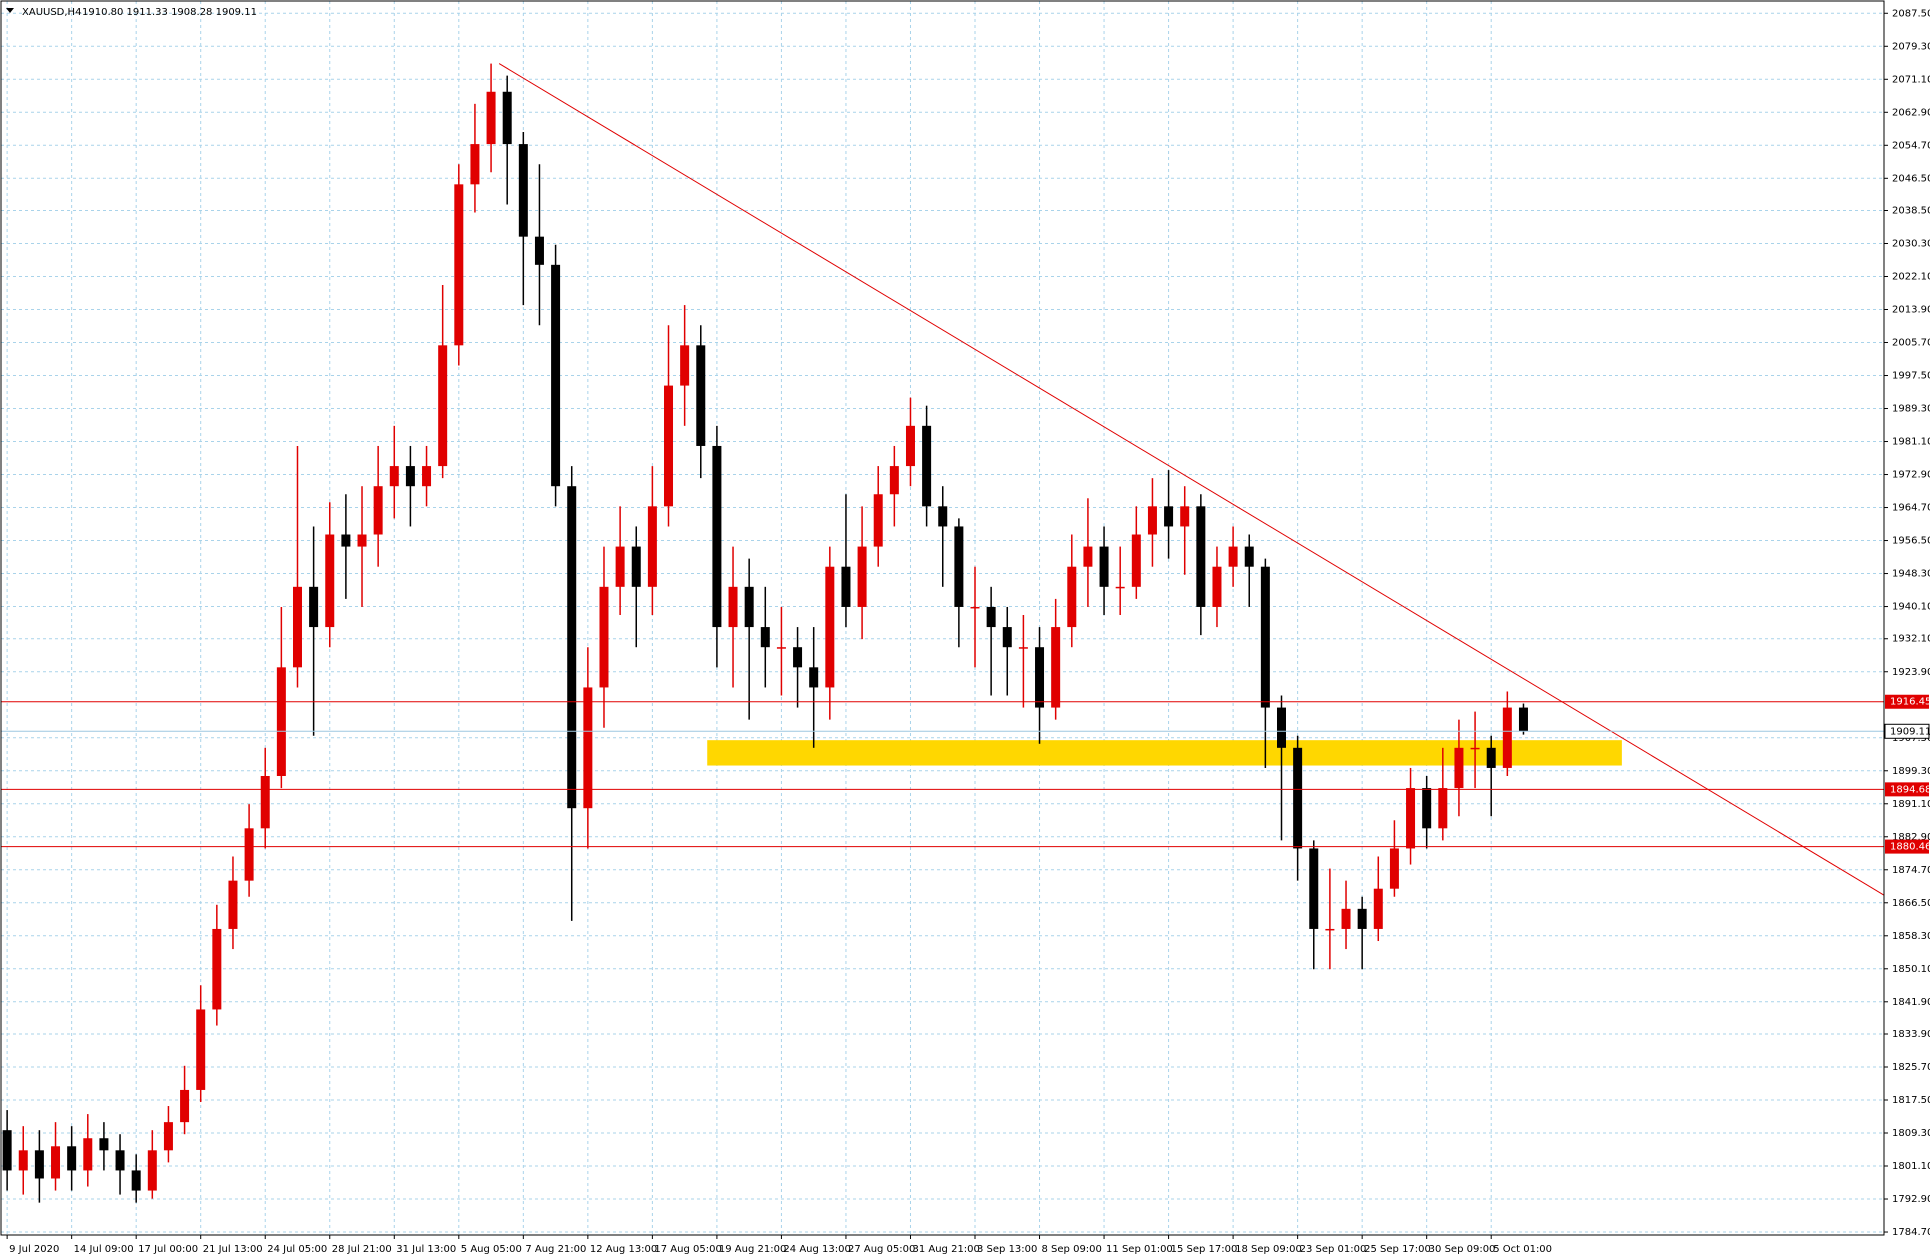 This screenshot has height=1260, width=1930. I want to click on x-tick-label: 25 Sep 17:00, so click(1397, 1249).